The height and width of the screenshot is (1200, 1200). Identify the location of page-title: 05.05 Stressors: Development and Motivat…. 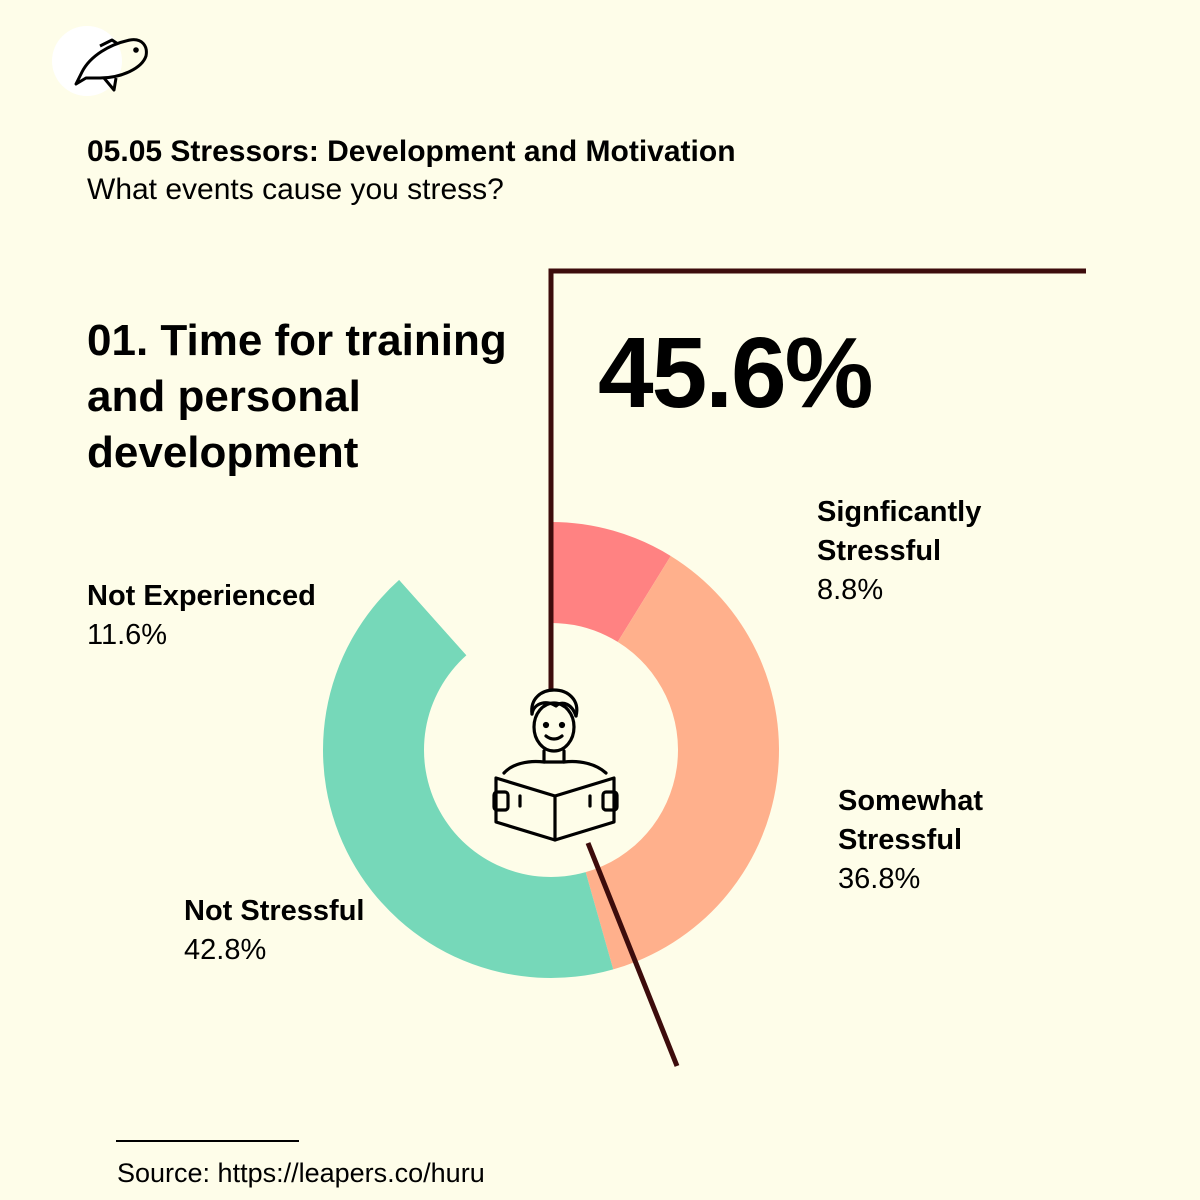
(411, 151).